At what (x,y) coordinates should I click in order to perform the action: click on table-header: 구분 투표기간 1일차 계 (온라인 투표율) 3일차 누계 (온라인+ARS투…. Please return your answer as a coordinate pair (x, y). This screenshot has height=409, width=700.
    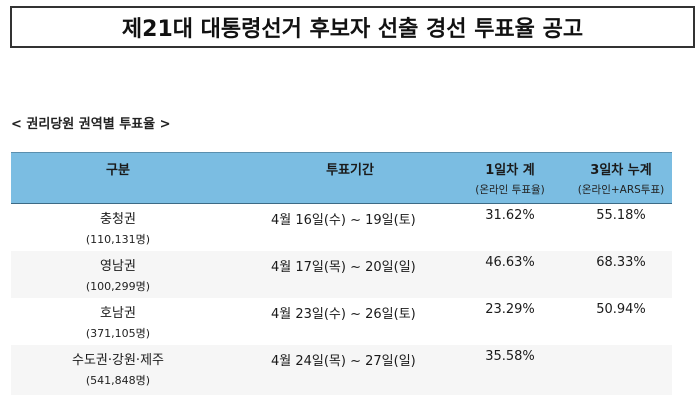
    Looking at the image, I should click on (341, 178).